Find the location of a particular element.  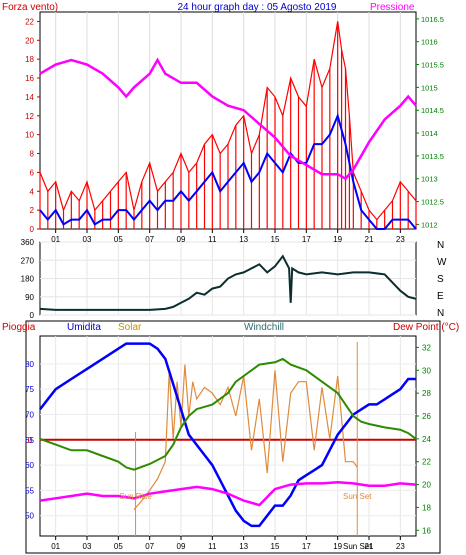

compass-s: S is located at coordinates (440, 279).